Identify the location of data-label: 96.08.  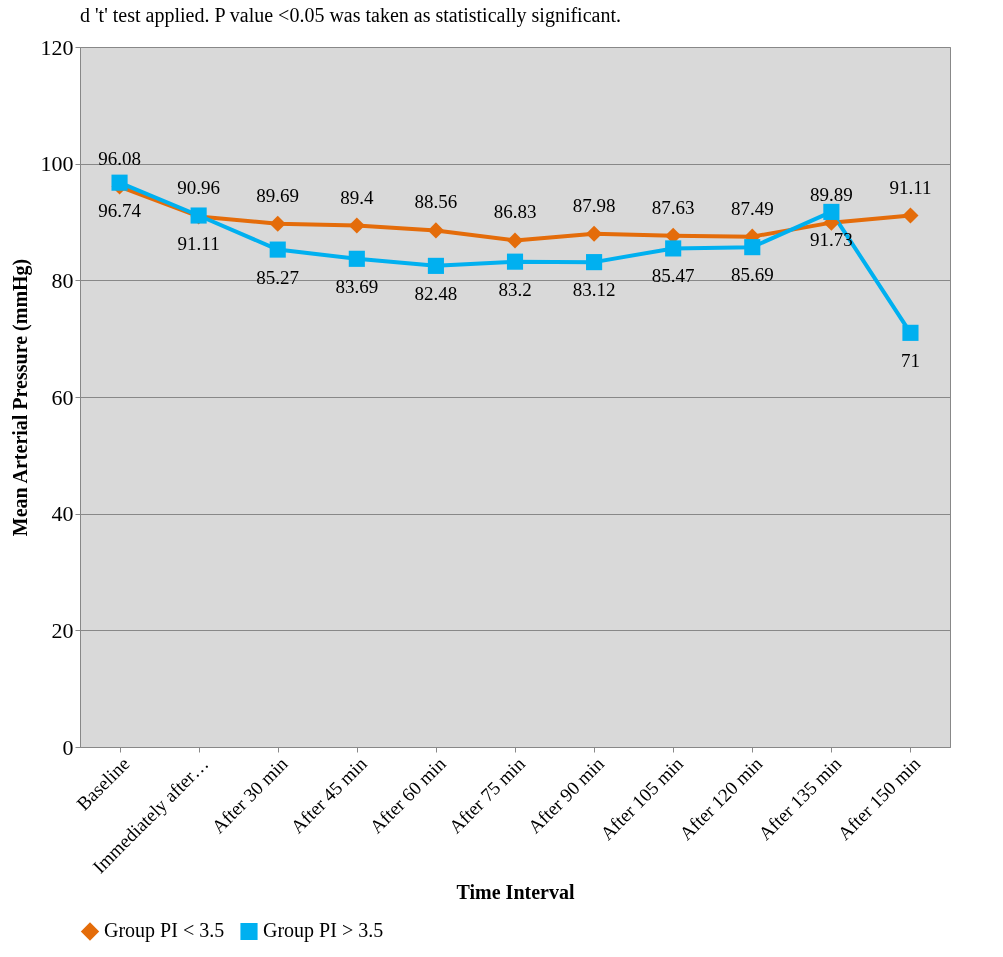
(119, 158).